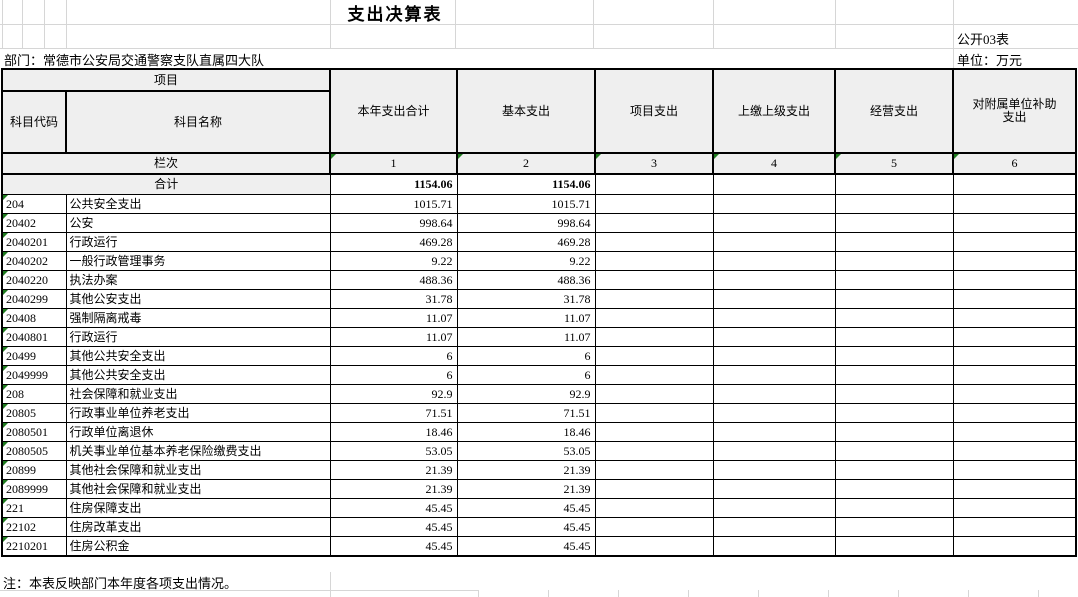 The image size is (1078, 597). What do you see at coordinates (34, 413) in the screenshot?
I see `subject-code-cell: 20805` at bounding box center [34, 413].